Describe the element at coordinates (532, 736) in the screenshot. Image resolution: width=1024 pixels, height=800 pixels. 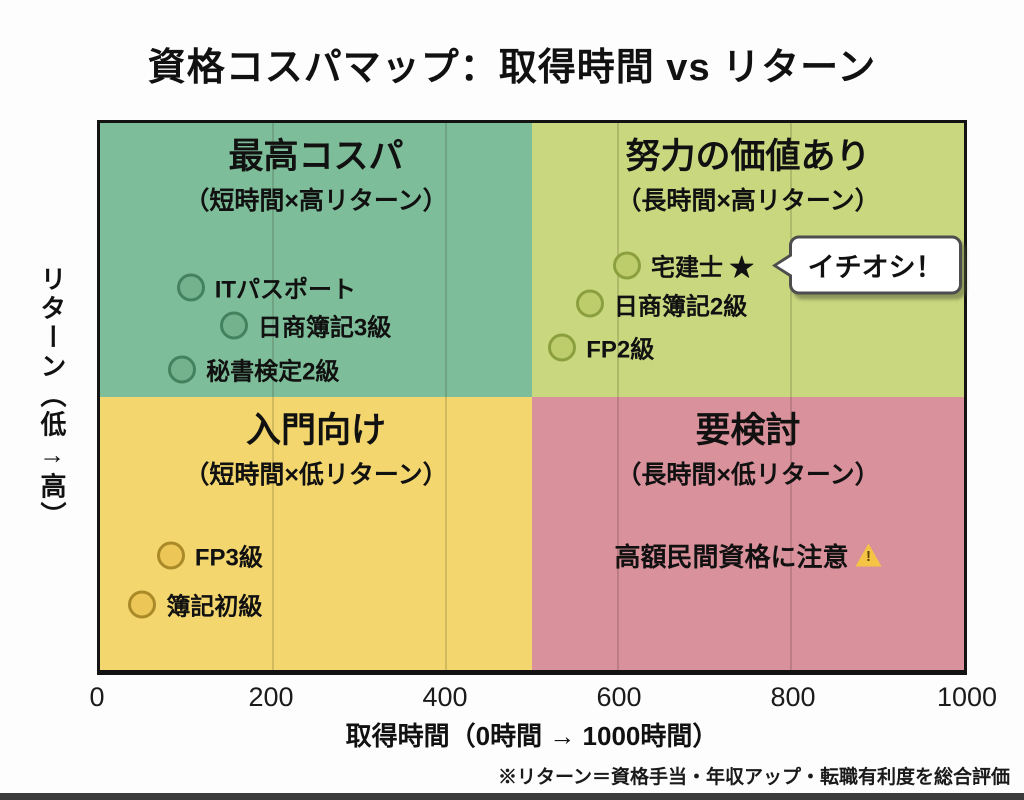
I see `x-axis-title: 取得時間（0時間 → 1000時間）` at that location.